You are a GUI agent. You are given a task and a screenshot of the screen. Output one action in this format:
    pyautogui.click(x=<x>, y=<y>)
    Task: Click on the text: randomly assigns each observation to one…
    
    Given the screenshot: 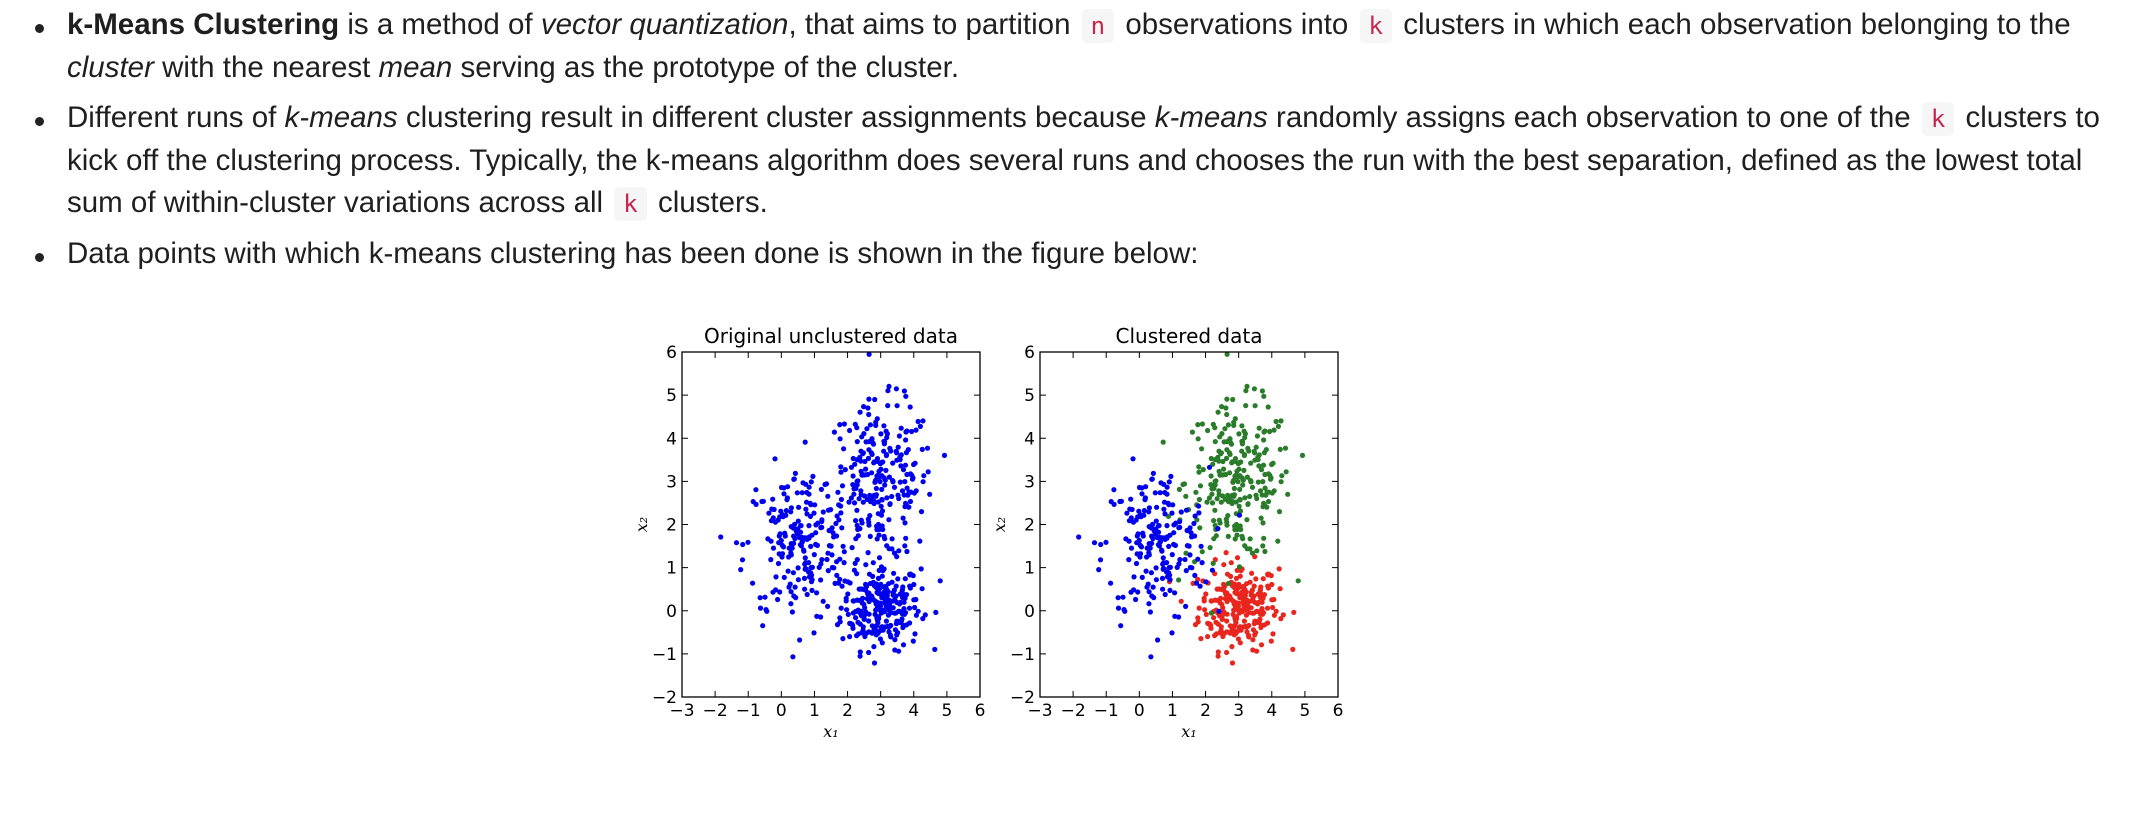 What is the action you would take?
    pyautogui.click(x=1593, y=117)
    